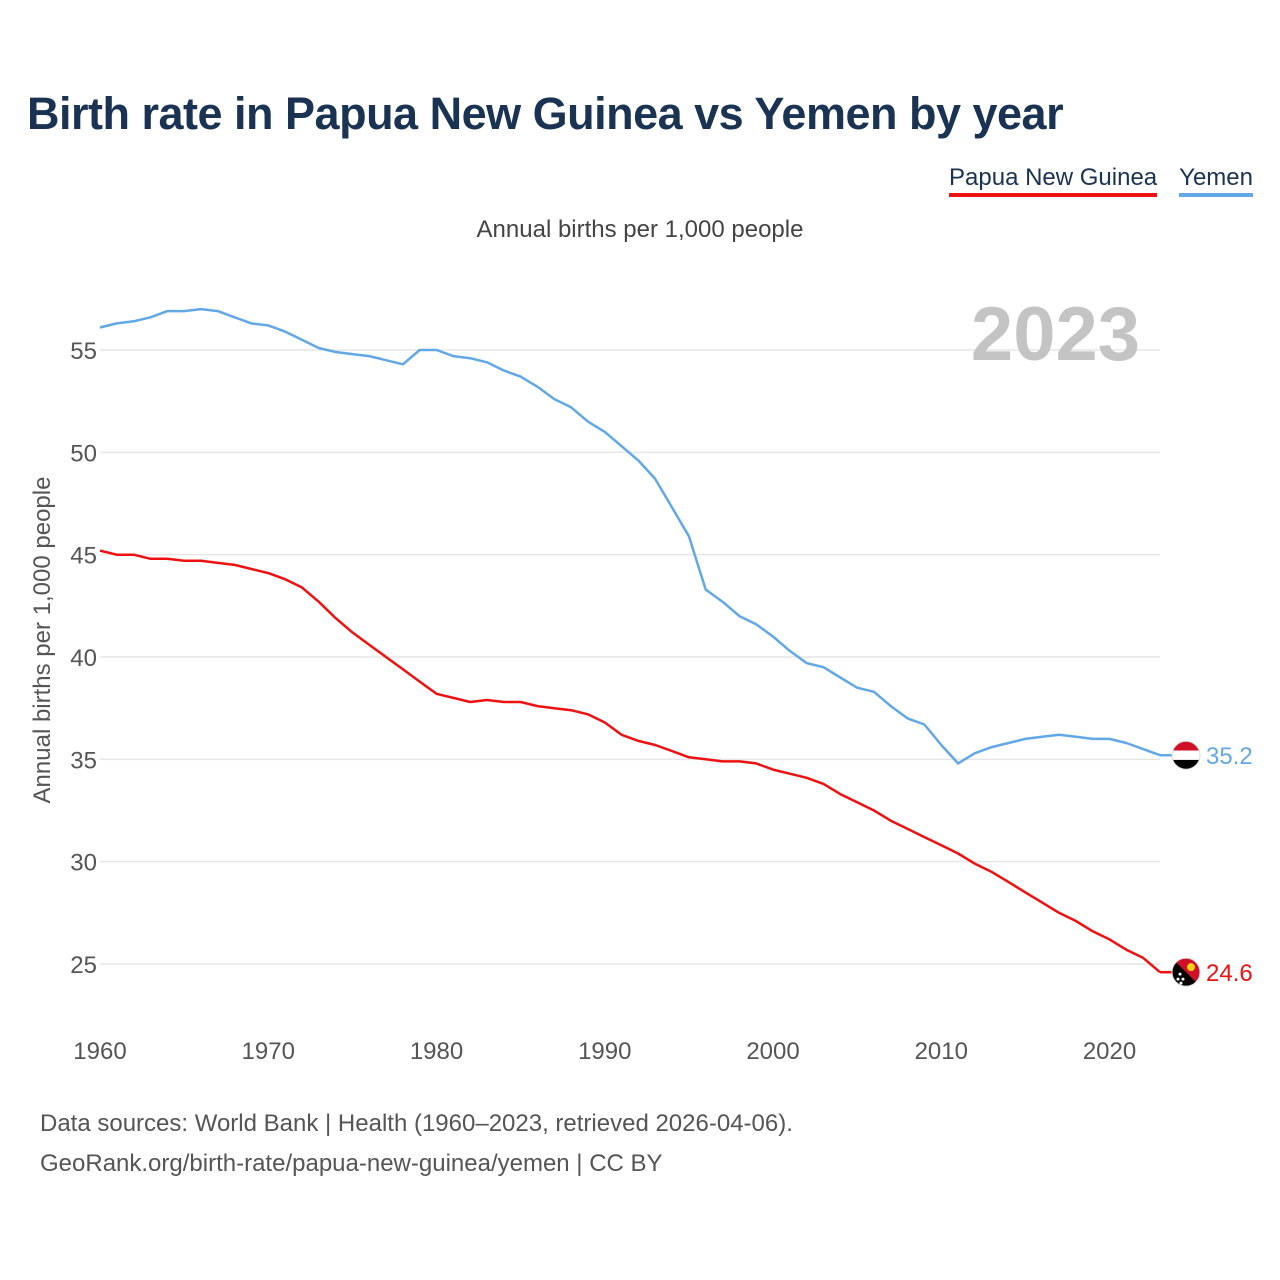 This screenshot has height=1280, width=1280. What do you see at coordinates (1109, 1051) in the screenshot?
I see `x-tick-label: 2020` at bounding box center [1109, 1051].